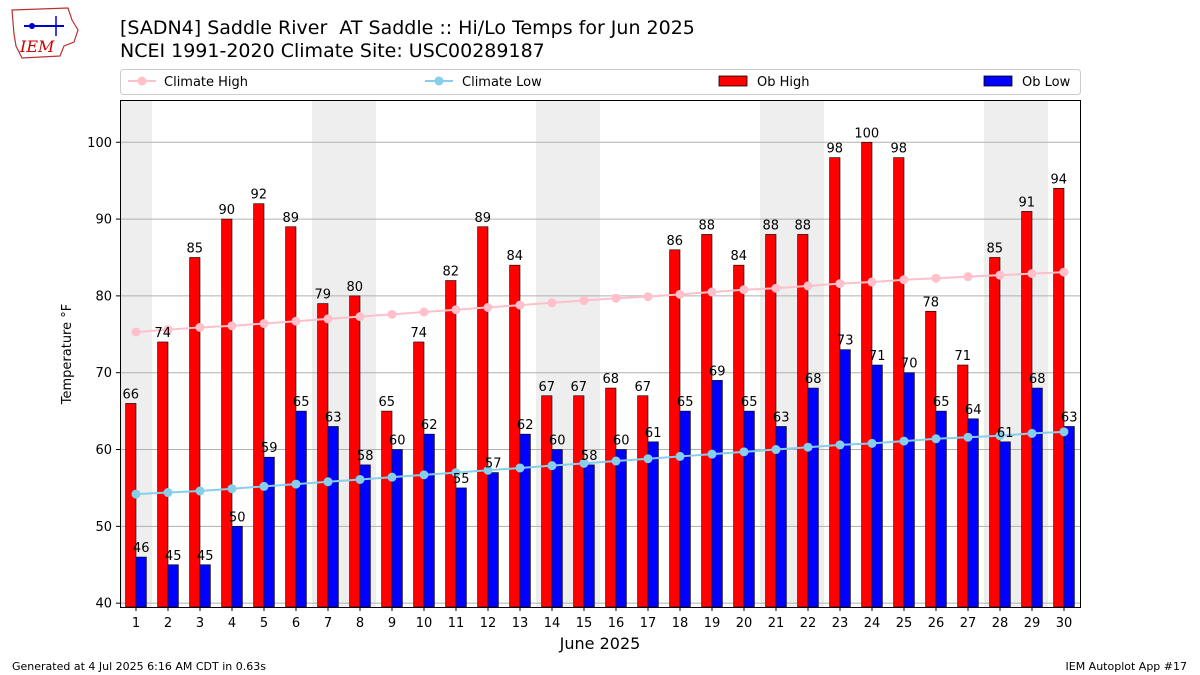 This screenshot has height=675, width=1200. Describe the element at coordinates (323, 295) in the screenshot. I see `ob-high-label-7: 79` at that location.